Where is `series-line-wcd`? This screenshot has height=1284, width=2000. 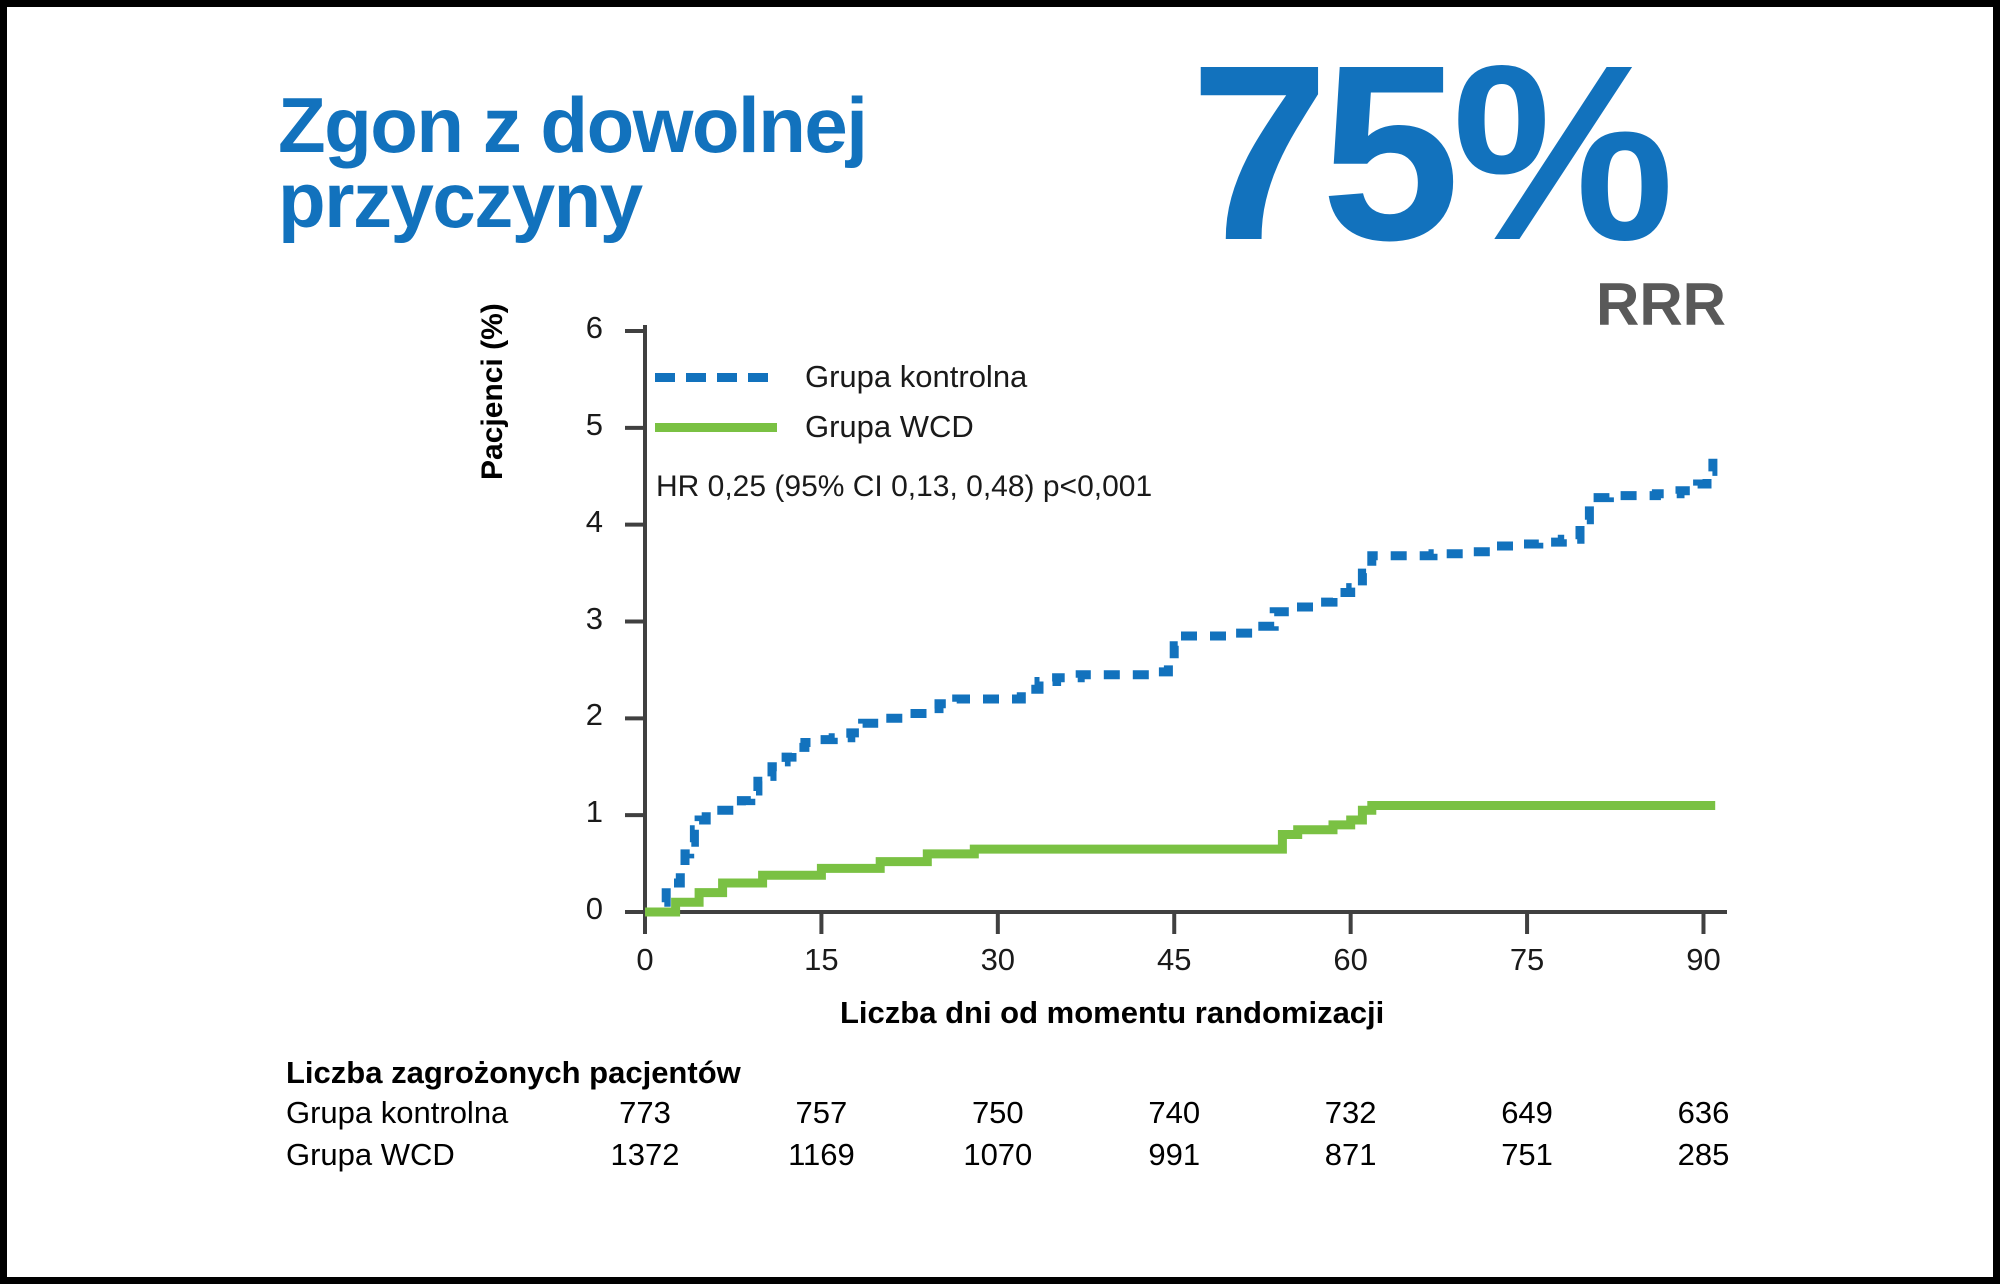 series-line-wcd is located at coordinates (1180, 859).